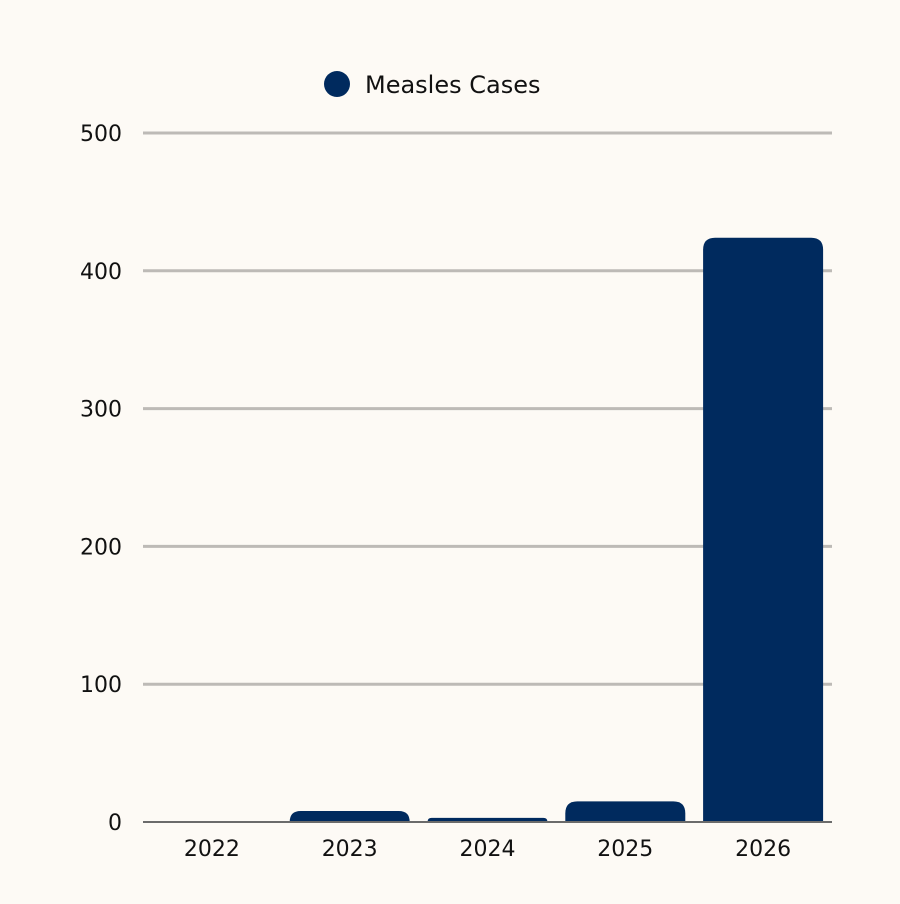  Describe the element at coordinates (101, 272) in the screenshot. I see `y-tick-label-400: 400` at that location.